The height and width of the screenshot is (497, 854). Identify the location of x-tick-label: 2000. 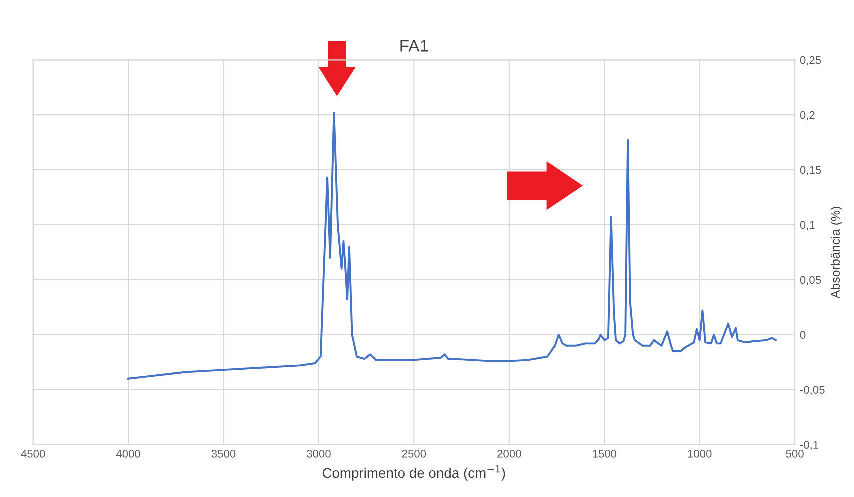
(510, 454).